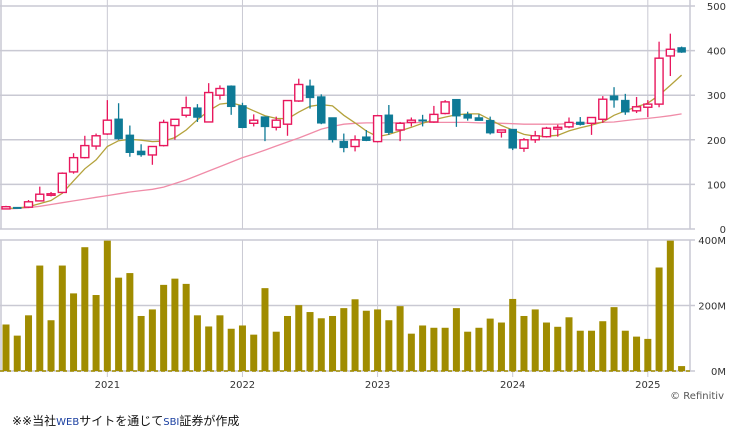 The height and width of the screenshot is (448, 730). I want to click on volume-tick-label: 200M, so click(712, 307).